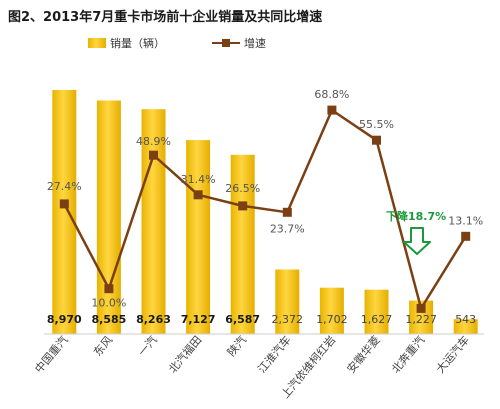 This screenshot has width=500, height=409. I want to click on category-label: 北奔重汽, so click(407, 354).